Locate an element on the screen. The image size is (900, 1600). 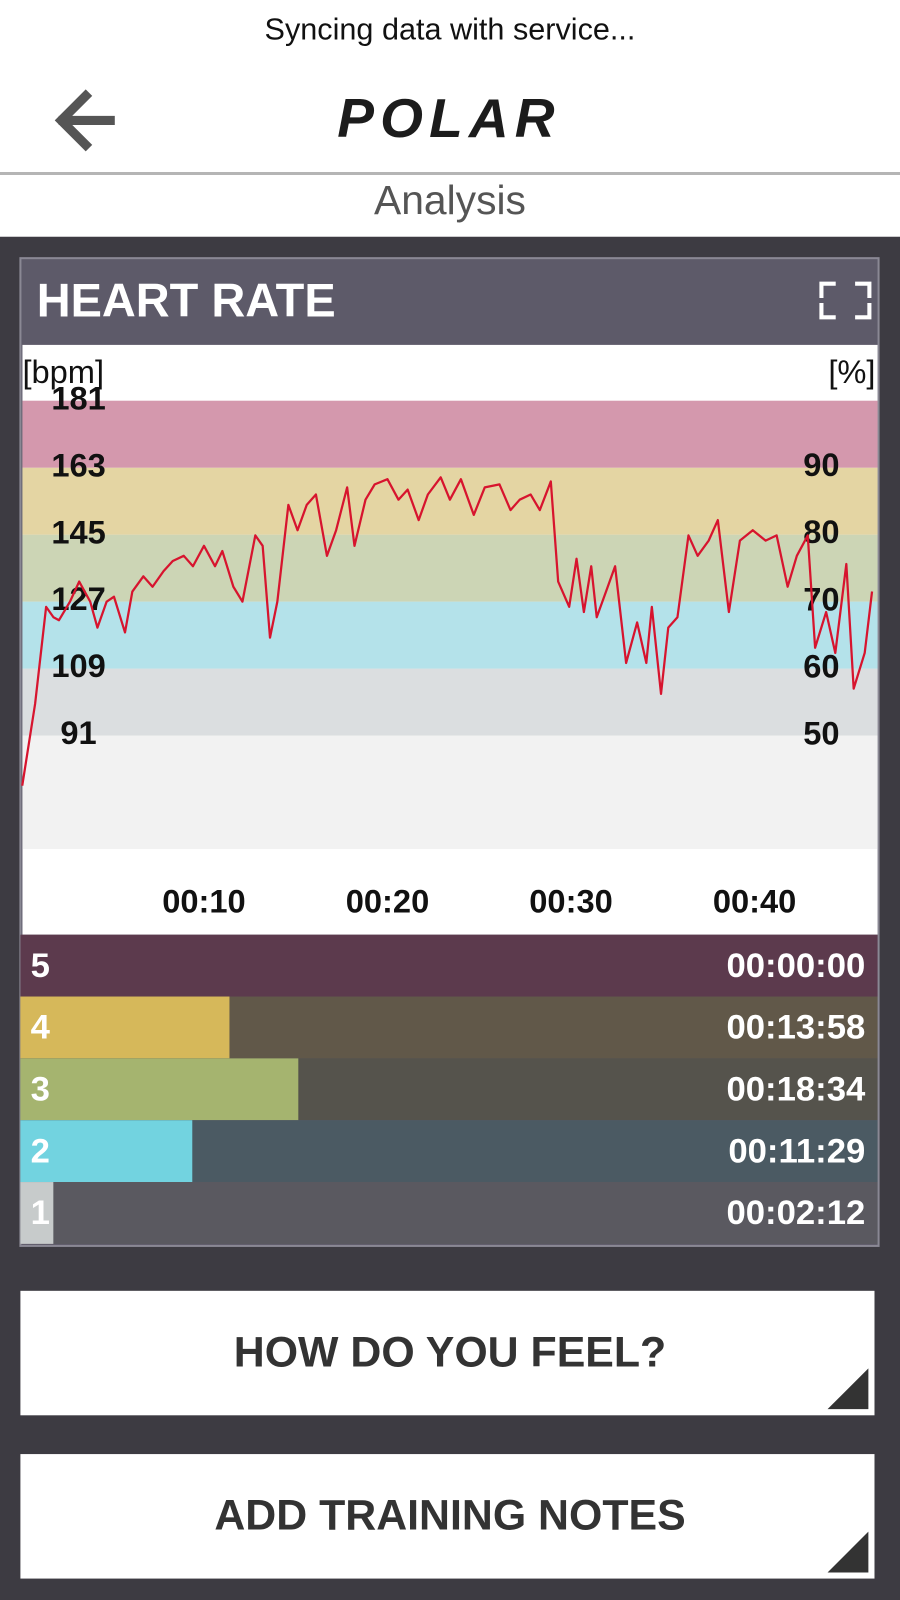
y-tick-label: 109 is located at coordinates (78, 665).